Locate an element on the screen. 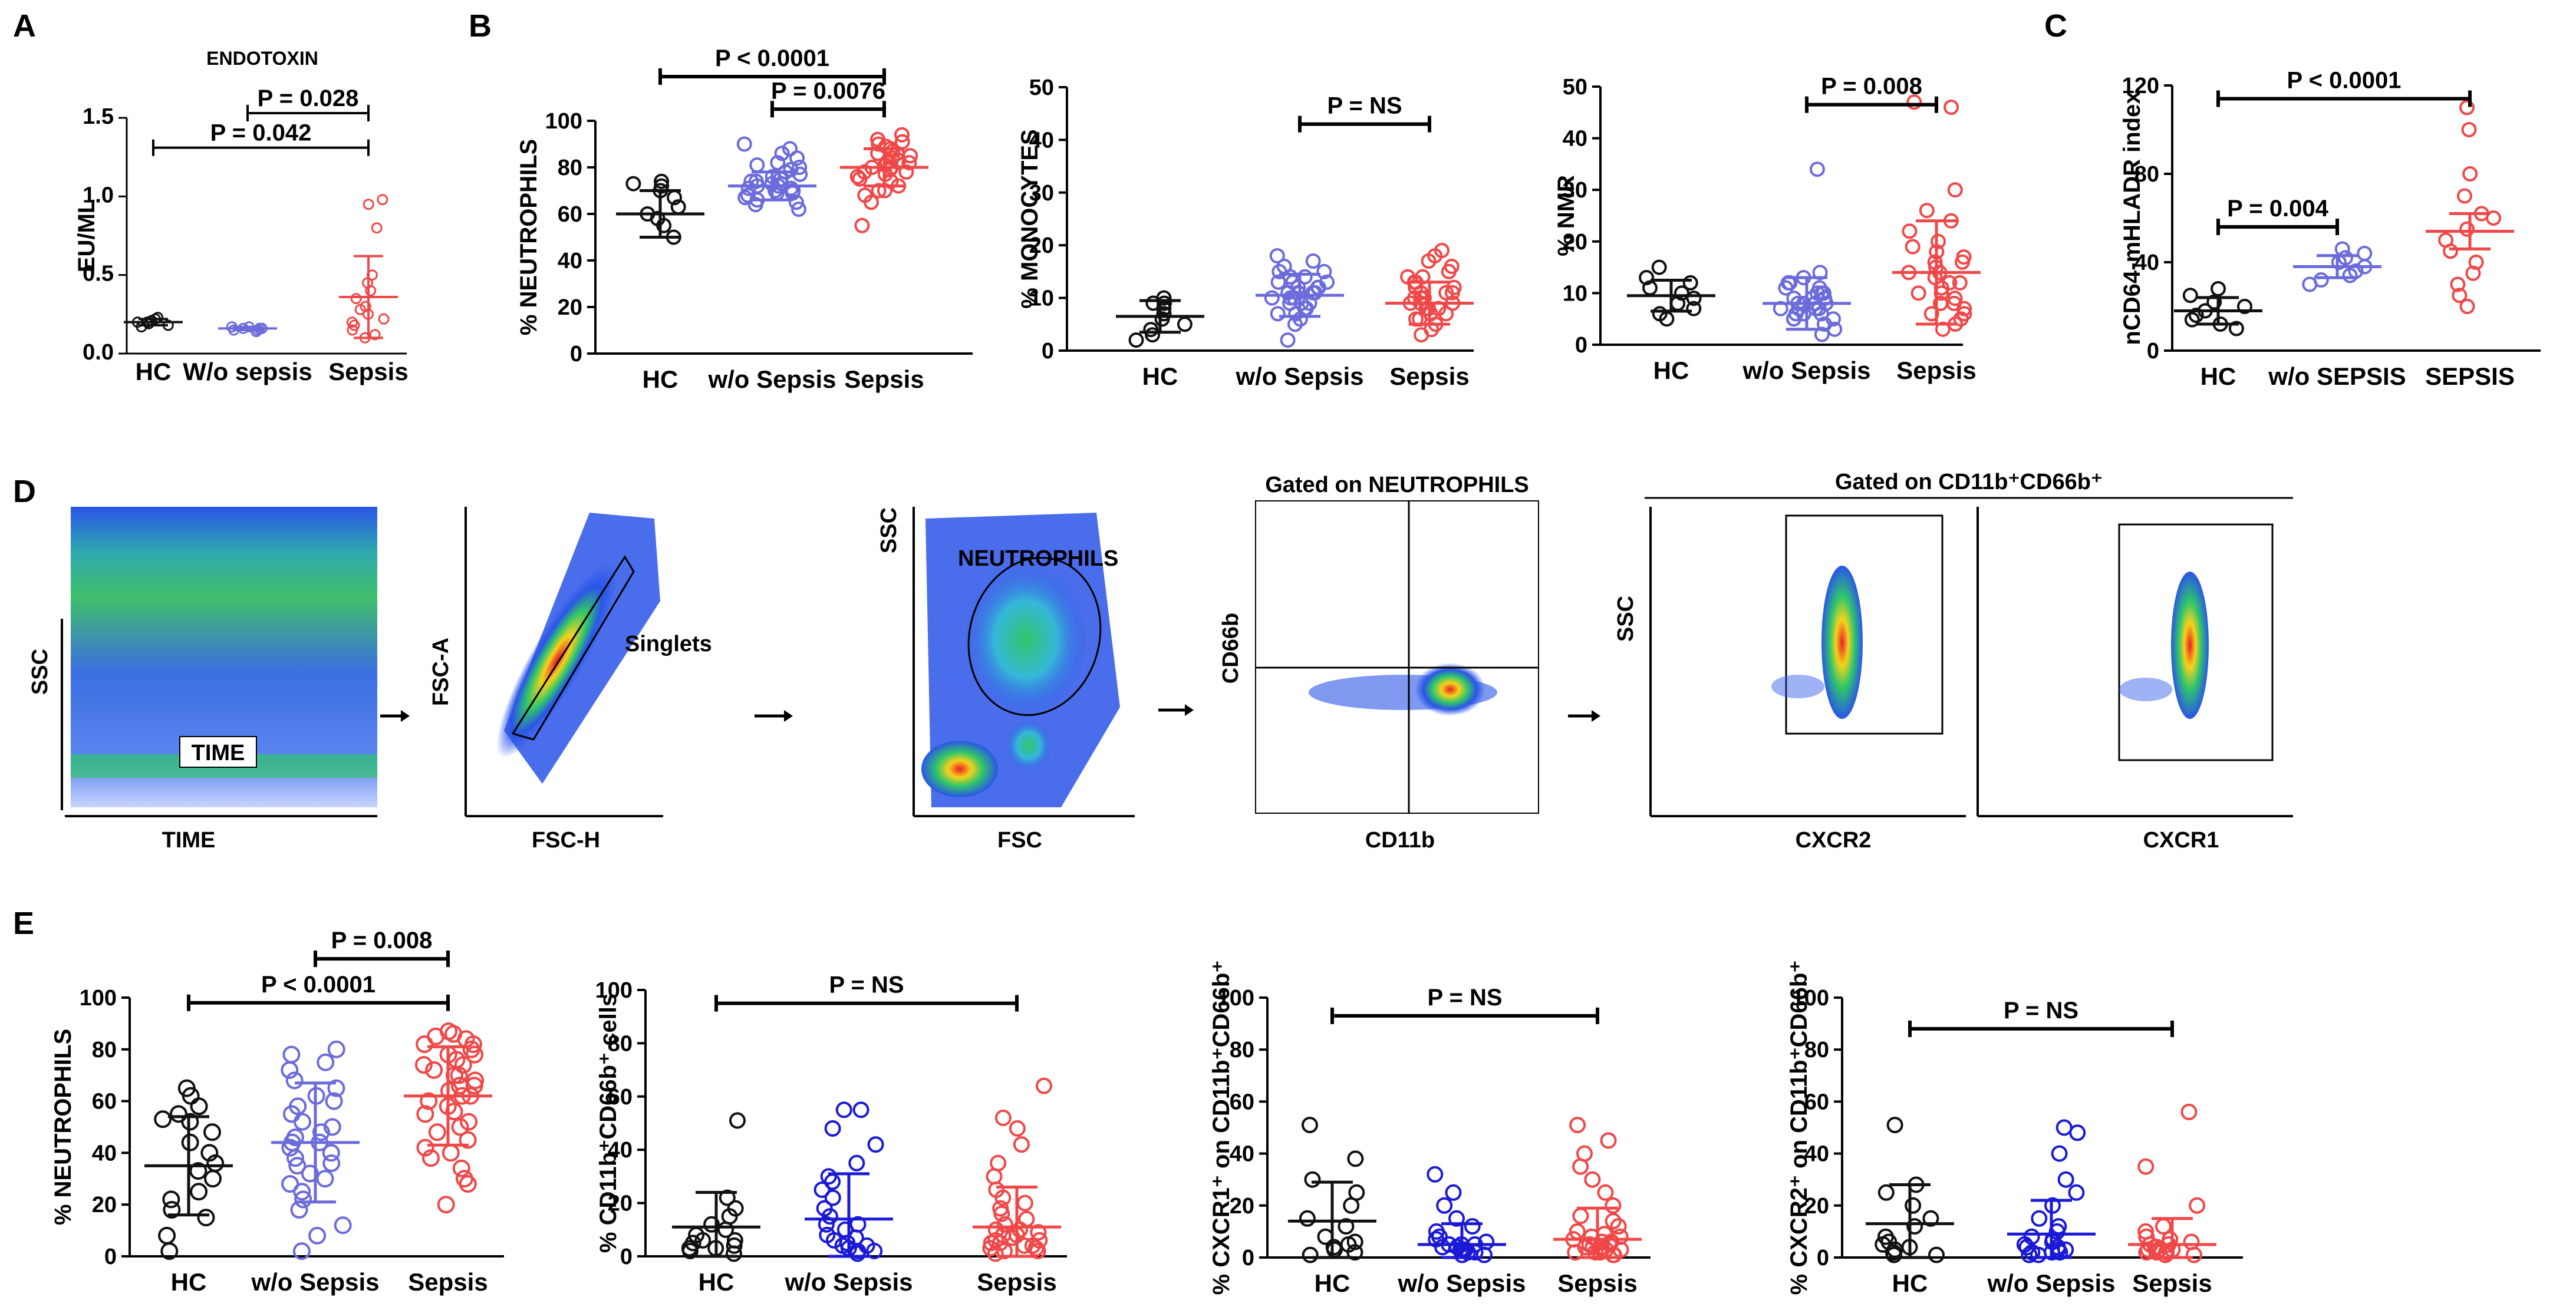 This screenshot has height=1307, width=2576. flow-xlabel: FSC is located at coordinates (1019, 840).